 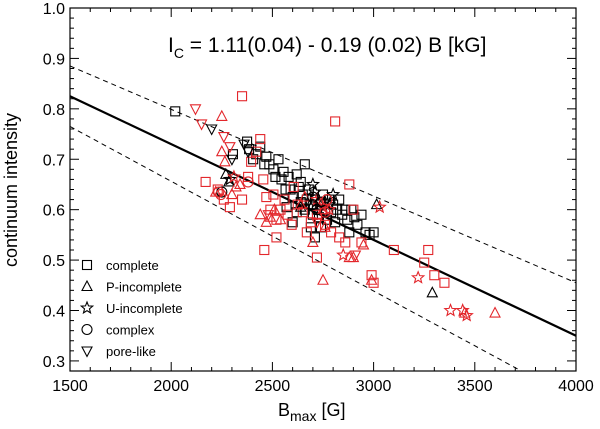 What do you see at coordinates (54, 9) in the screenshot?
I see `y-tick-label: 1.0` at bounding box center [54, 9].